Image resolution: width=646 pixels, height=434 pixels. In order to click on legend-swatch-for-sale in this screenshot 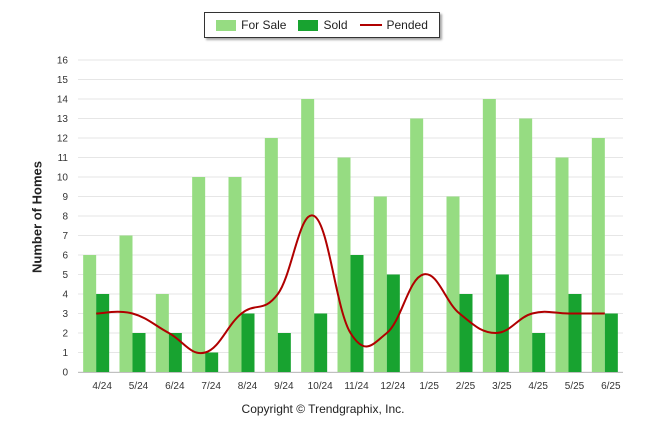, I will do `click(226, 25)`.